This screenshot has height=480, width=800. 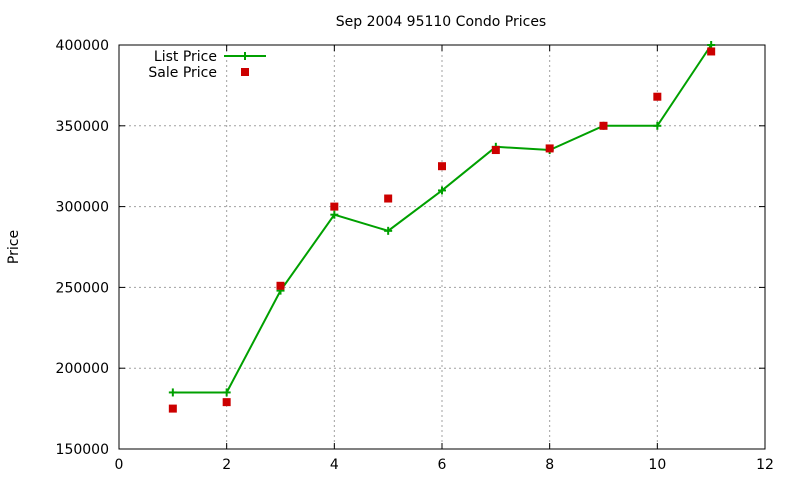 What do you see at coordinates (82, 369) in the screenshot?
I see `y-tick-label: 200000` at bounding box center [82, 369].